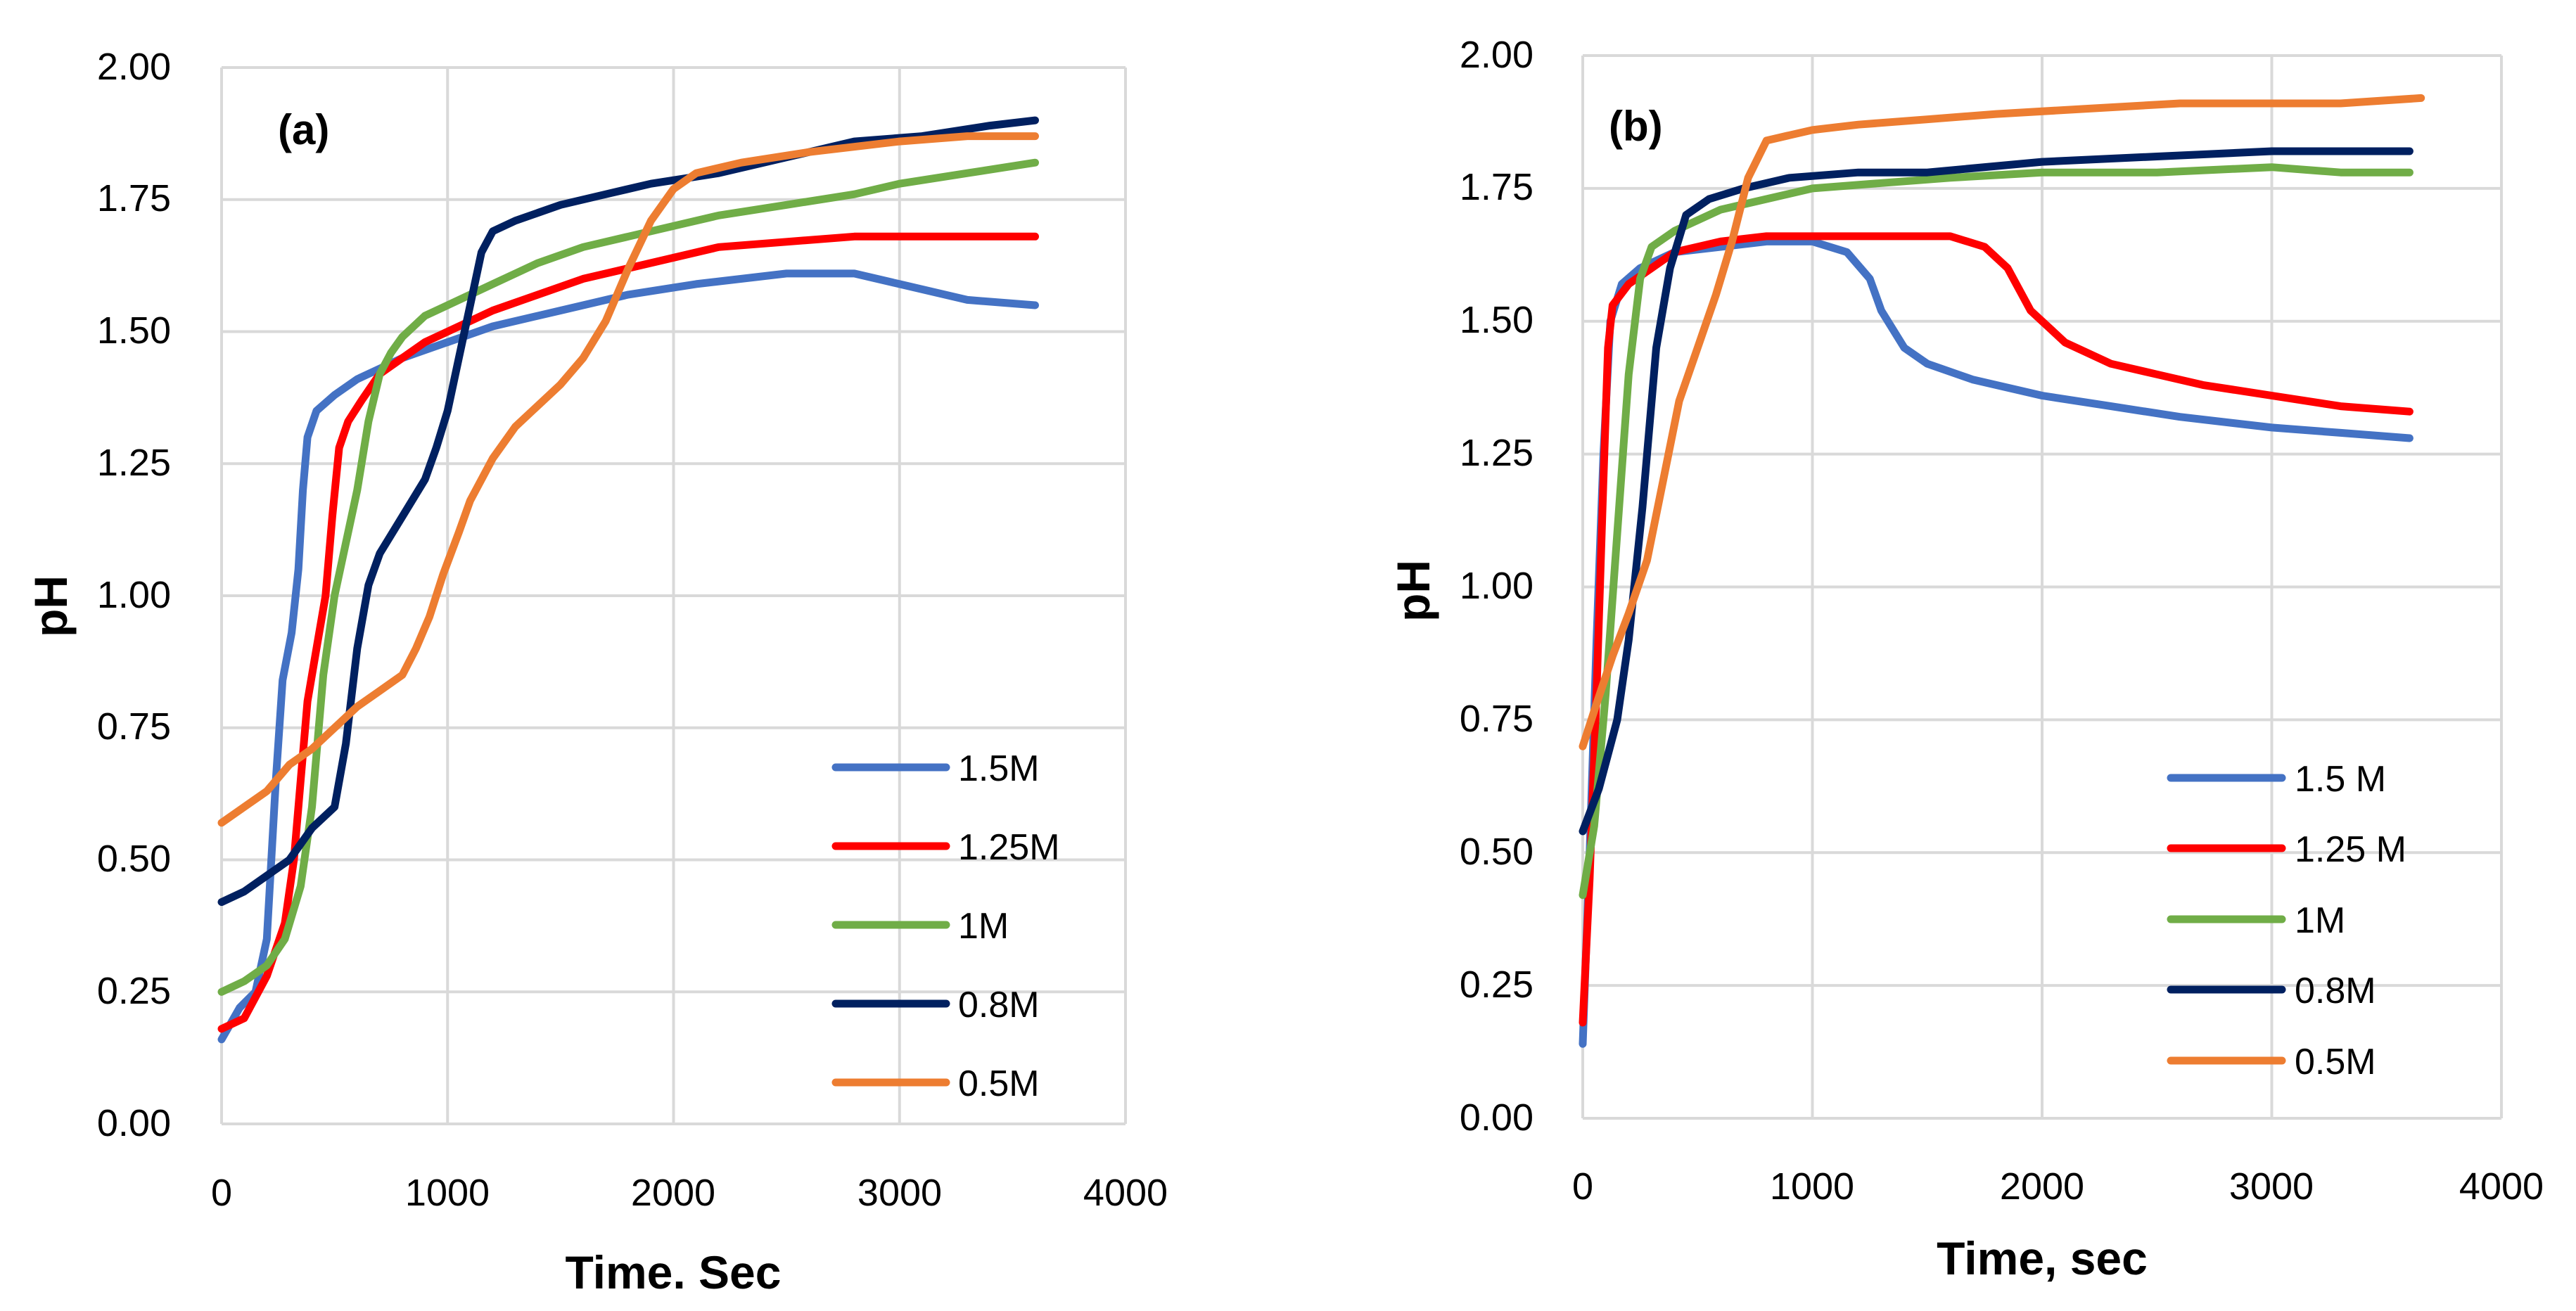 This screenshot has width=2576, height=1311. What do you see at coordinates (935, 768) in the screenshot?
I see `legend-item: 1.5M` at bounding box center [935, 768].